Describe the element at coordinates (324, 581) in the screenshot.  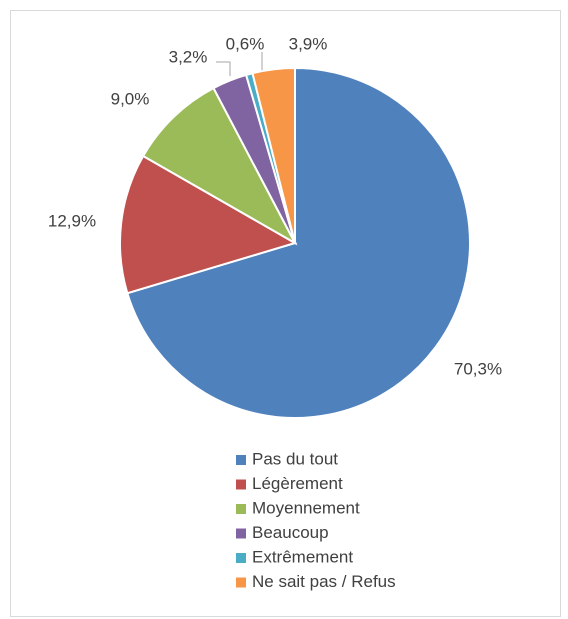
I see `legend-label: Ne sait pas / Refus` at that location.